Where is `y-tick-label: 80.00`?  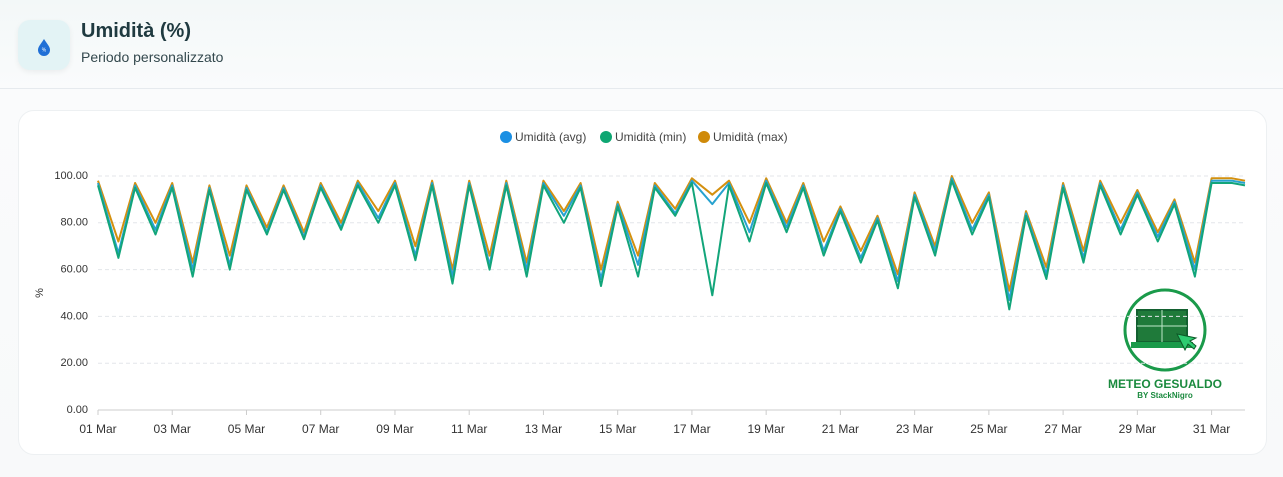
y-tick-label: 80.00 is located at coordinates (74, 223).